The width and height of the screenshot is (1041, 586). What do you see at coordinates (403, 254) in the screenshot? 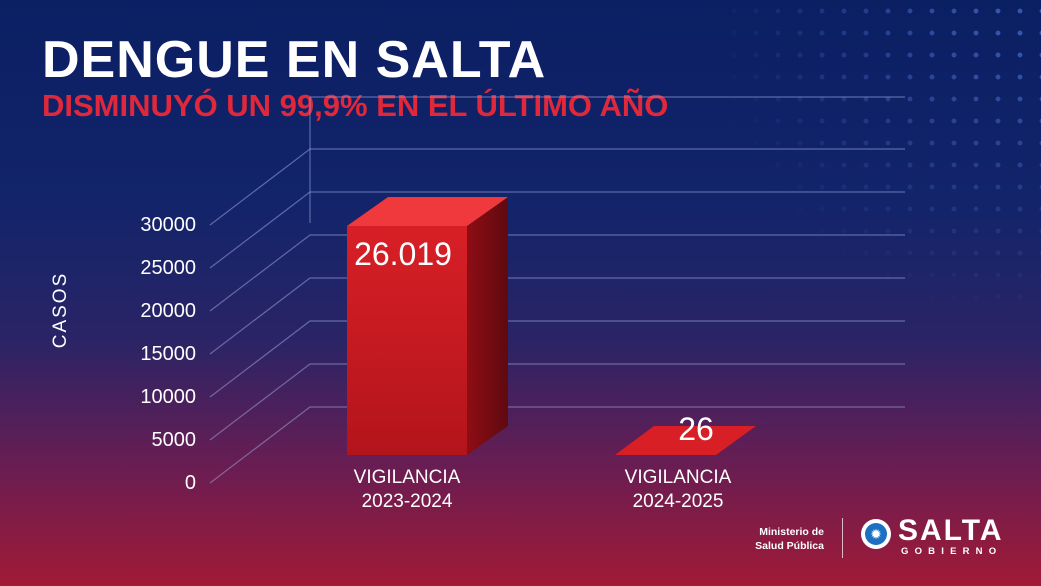
I see `data-label: 26.019` at bounding box center [403, 254].